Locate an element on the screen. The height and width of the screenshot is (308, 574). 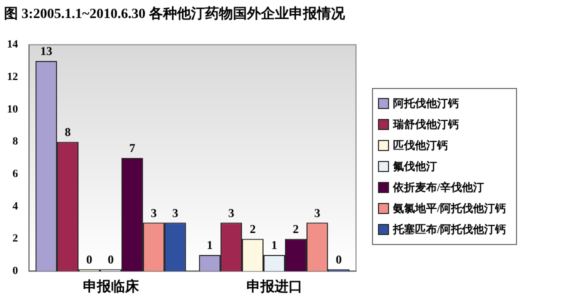
y-tick-label: 10 is located at coordinates (12, 109).